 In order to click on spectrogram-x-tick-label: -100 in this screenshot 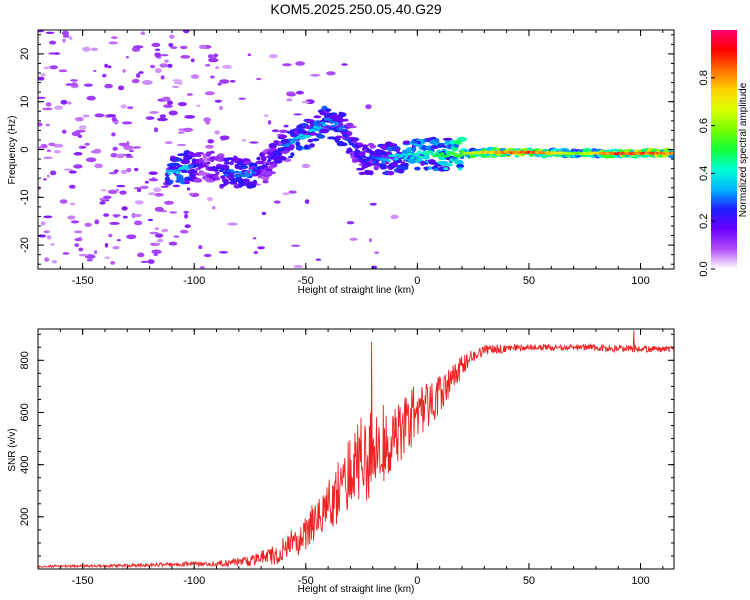, I will do `click(194, 281)`.